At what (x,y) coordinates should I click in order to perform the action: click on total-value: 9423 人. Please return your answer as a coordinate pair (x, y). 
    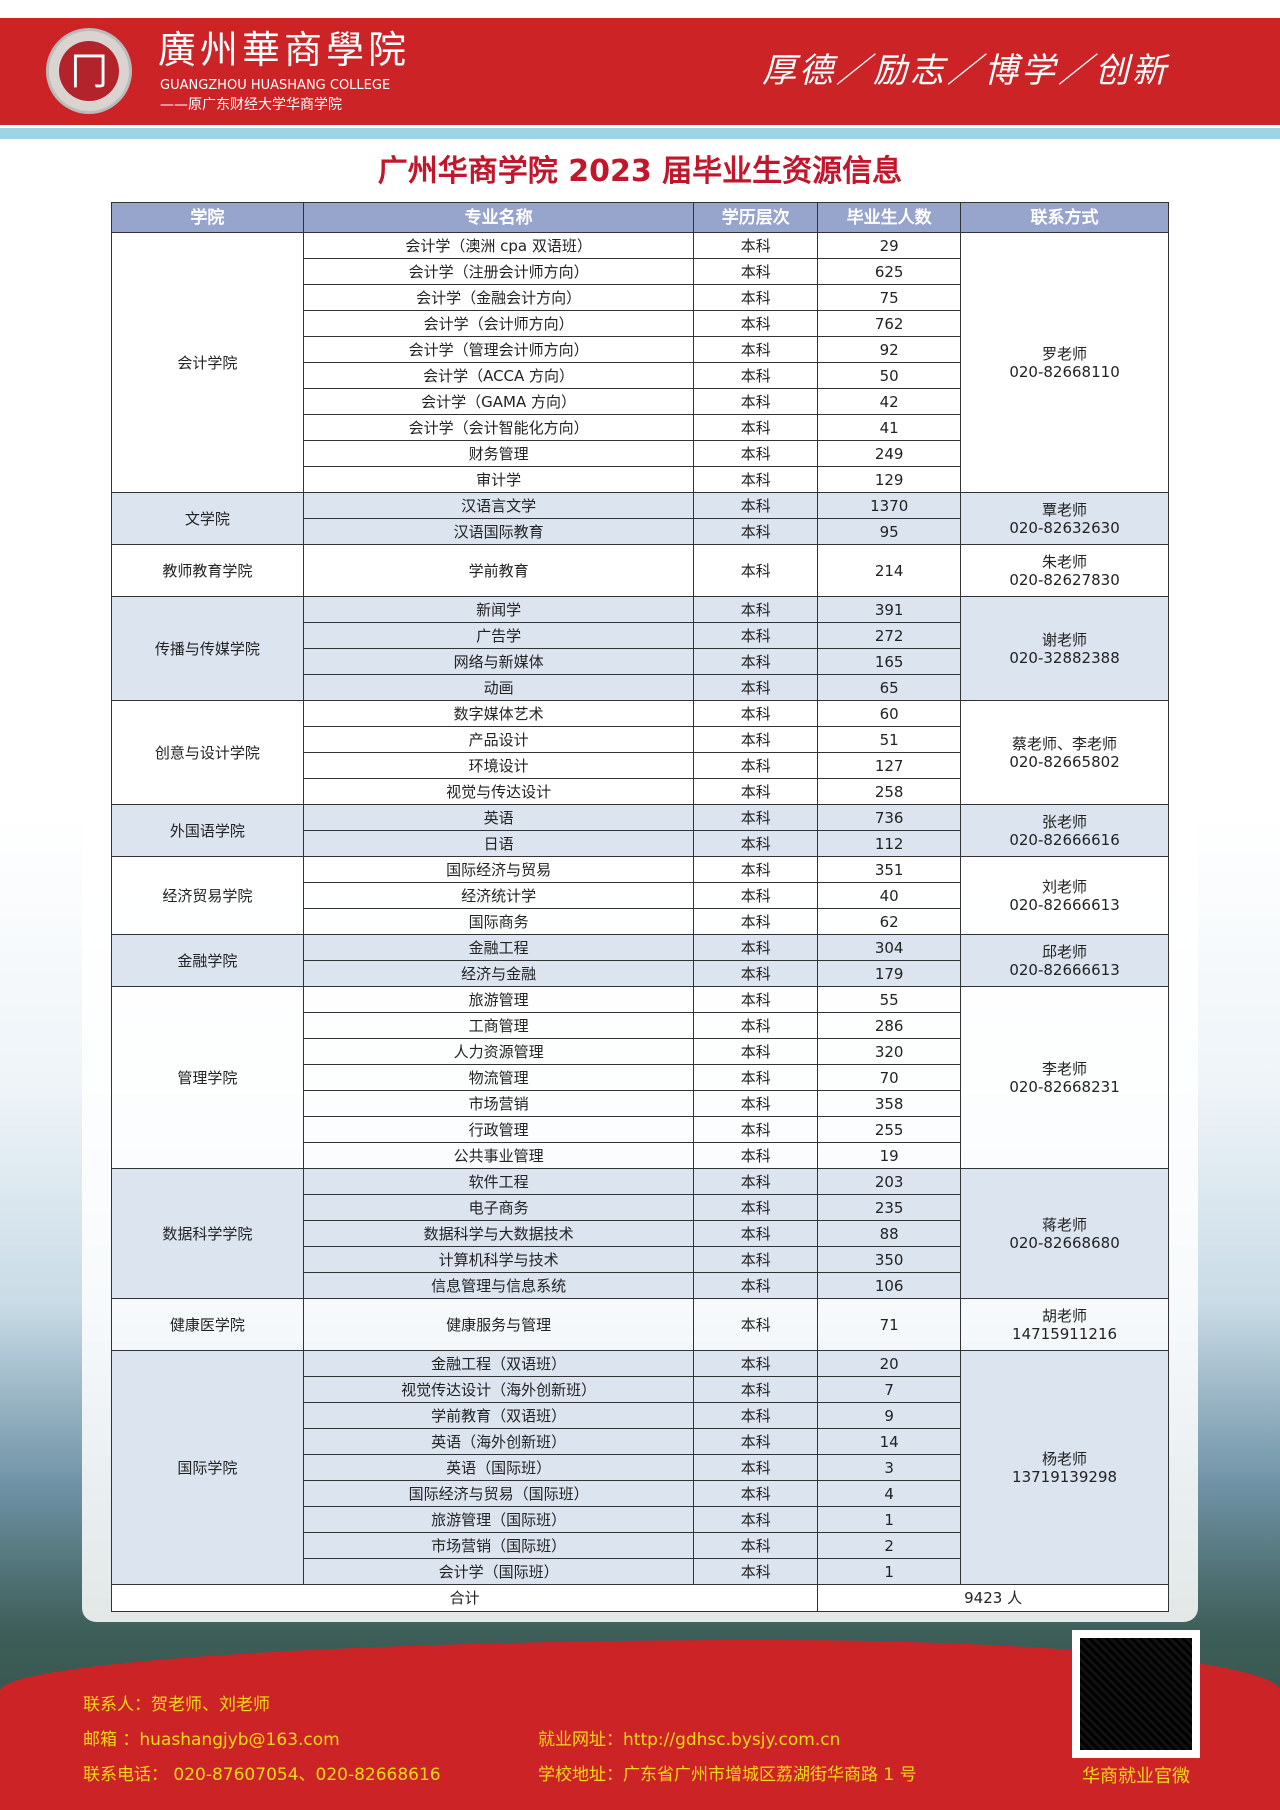
    Looking at the image, I should click on (993, 1598).